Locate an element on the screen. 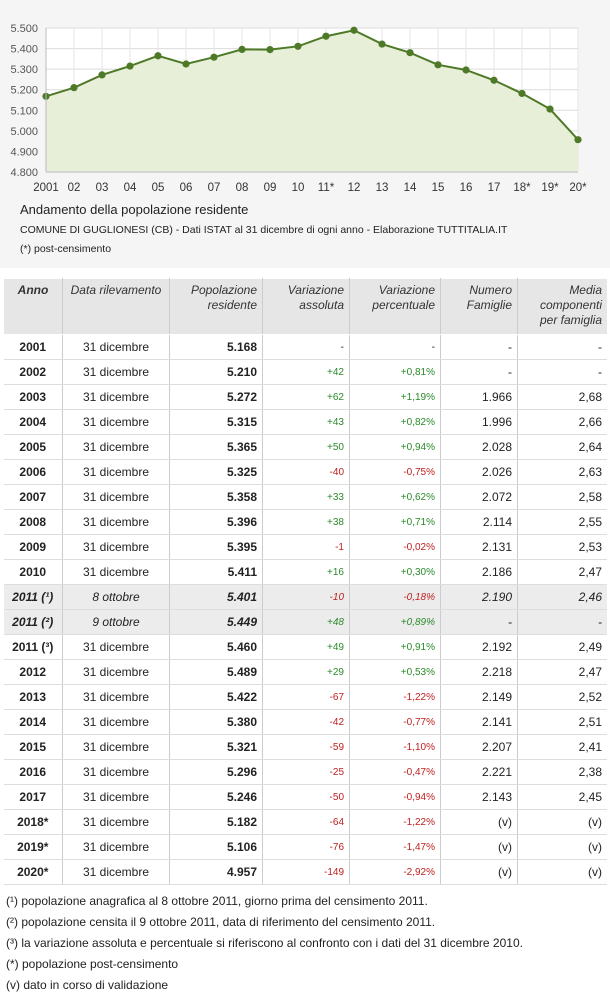 This screenshot has height=1001, width=610. x-tick-label: 13 is located at coordinates (382, 188).